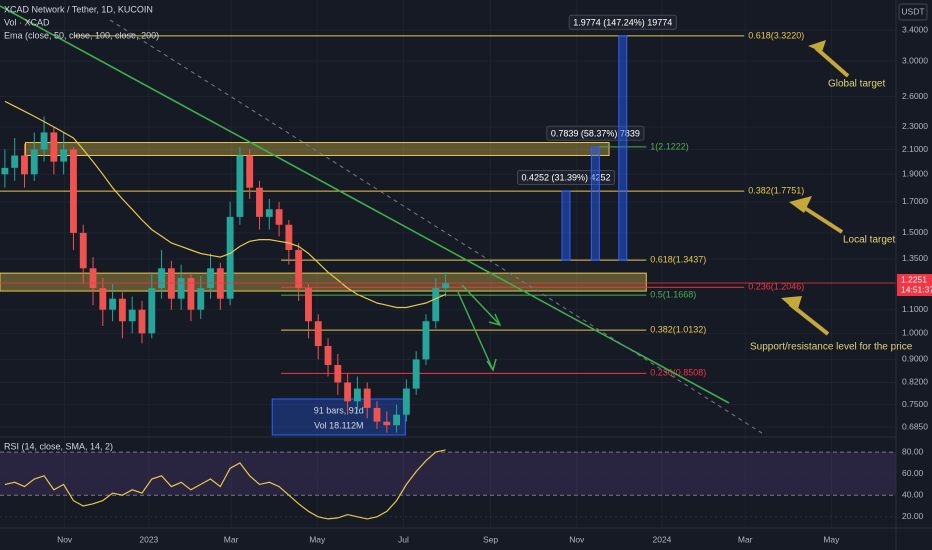 Image resolution: width=932 pixels, height=550 pixels. What do you see at coordinates (490, 539) in the screenshot?
I see `x-tick-label: Sep` at bounding box center [490, 539].